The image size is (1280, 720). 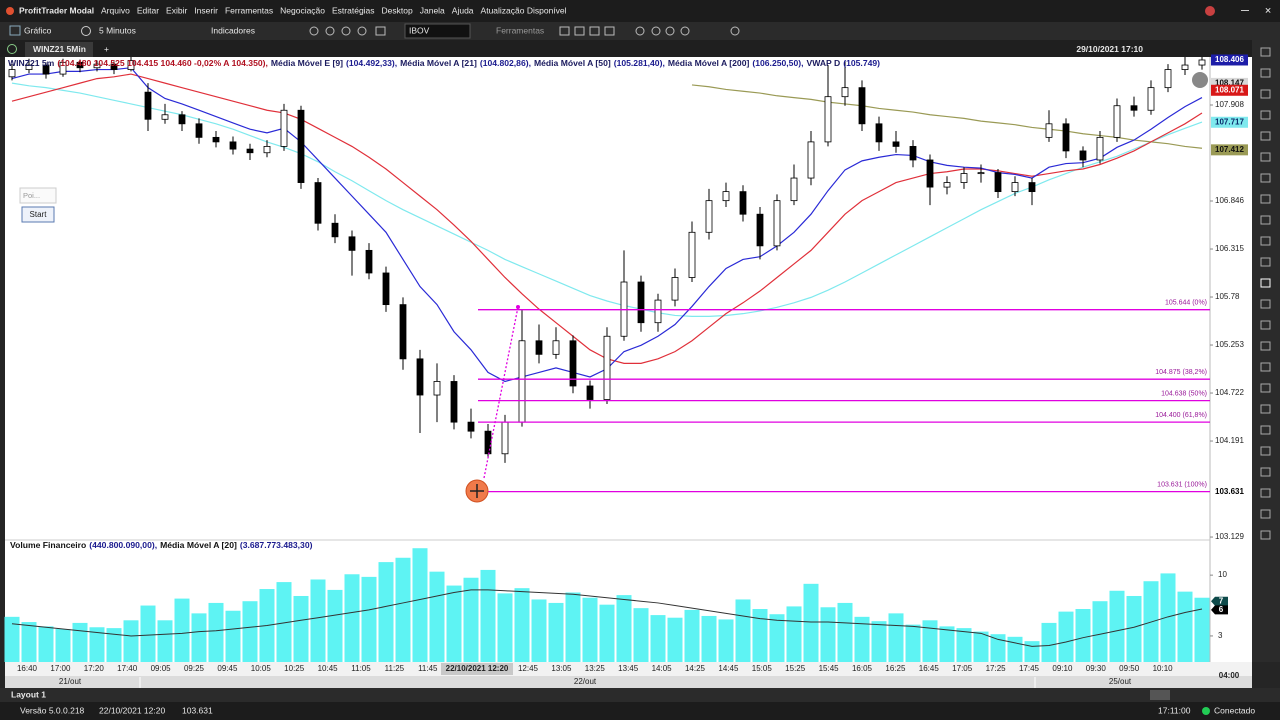 What do you see at coordinates (176, 10) in the screenshot?
I see `menu-item: Exibir` at bounding box center [176, 10].